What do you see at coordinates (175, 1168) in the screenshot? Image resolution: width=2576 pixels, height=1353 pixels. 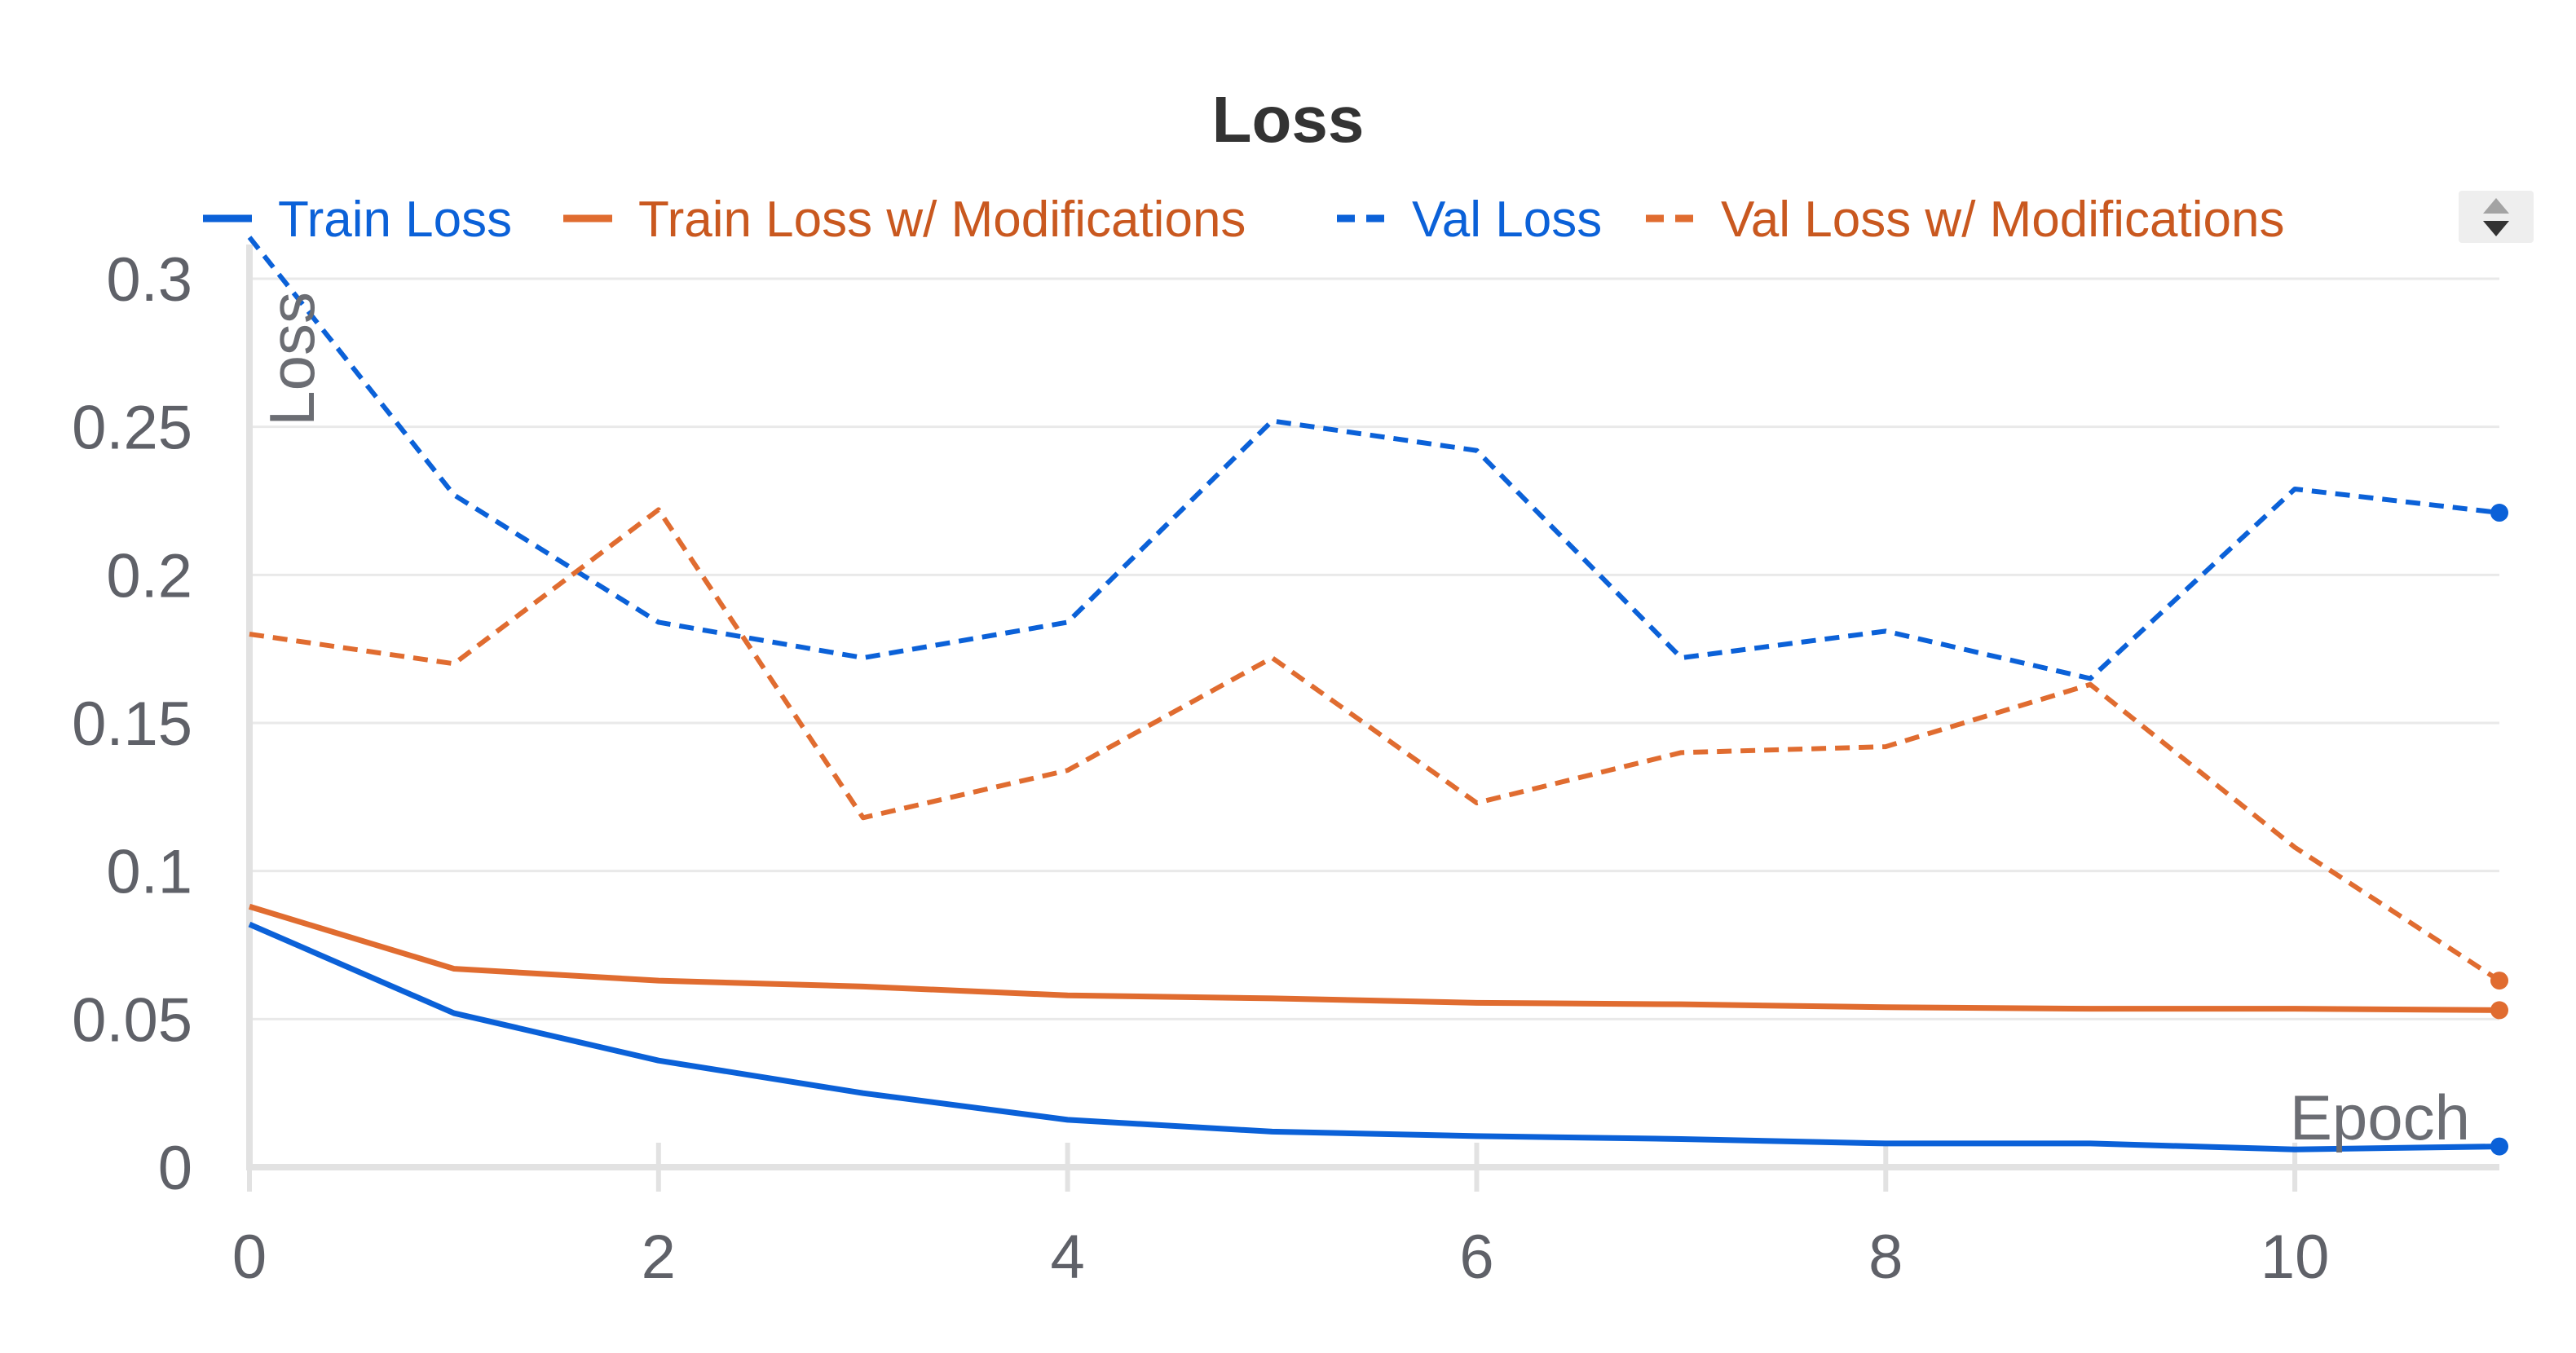 I see `y-tick-label-0: 0` at bounding box center [175, 1168].